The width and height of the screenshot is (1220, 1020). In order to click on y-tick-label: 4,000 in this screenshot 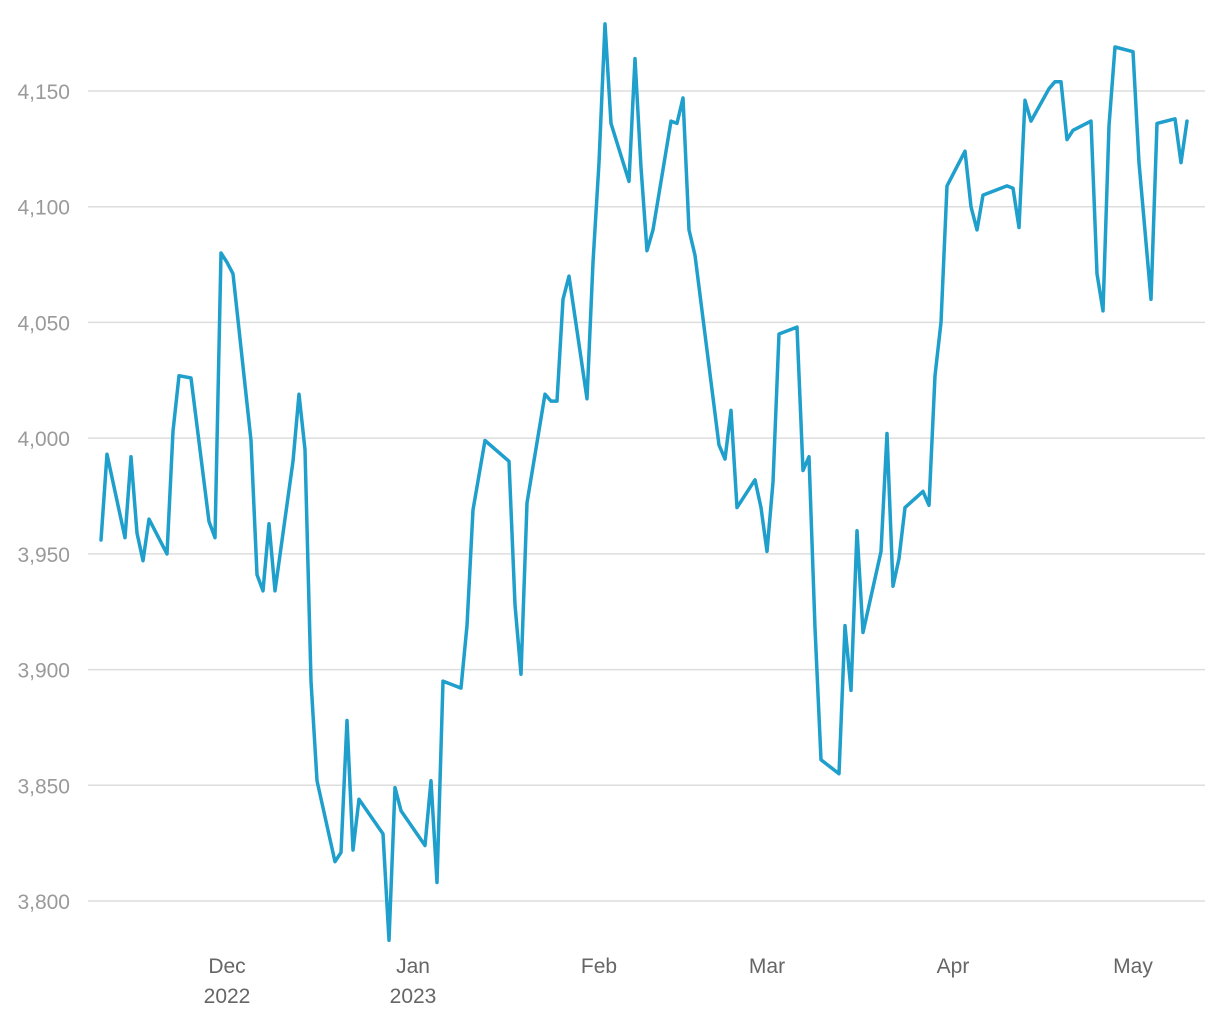, I will do `click(43, 439)`.